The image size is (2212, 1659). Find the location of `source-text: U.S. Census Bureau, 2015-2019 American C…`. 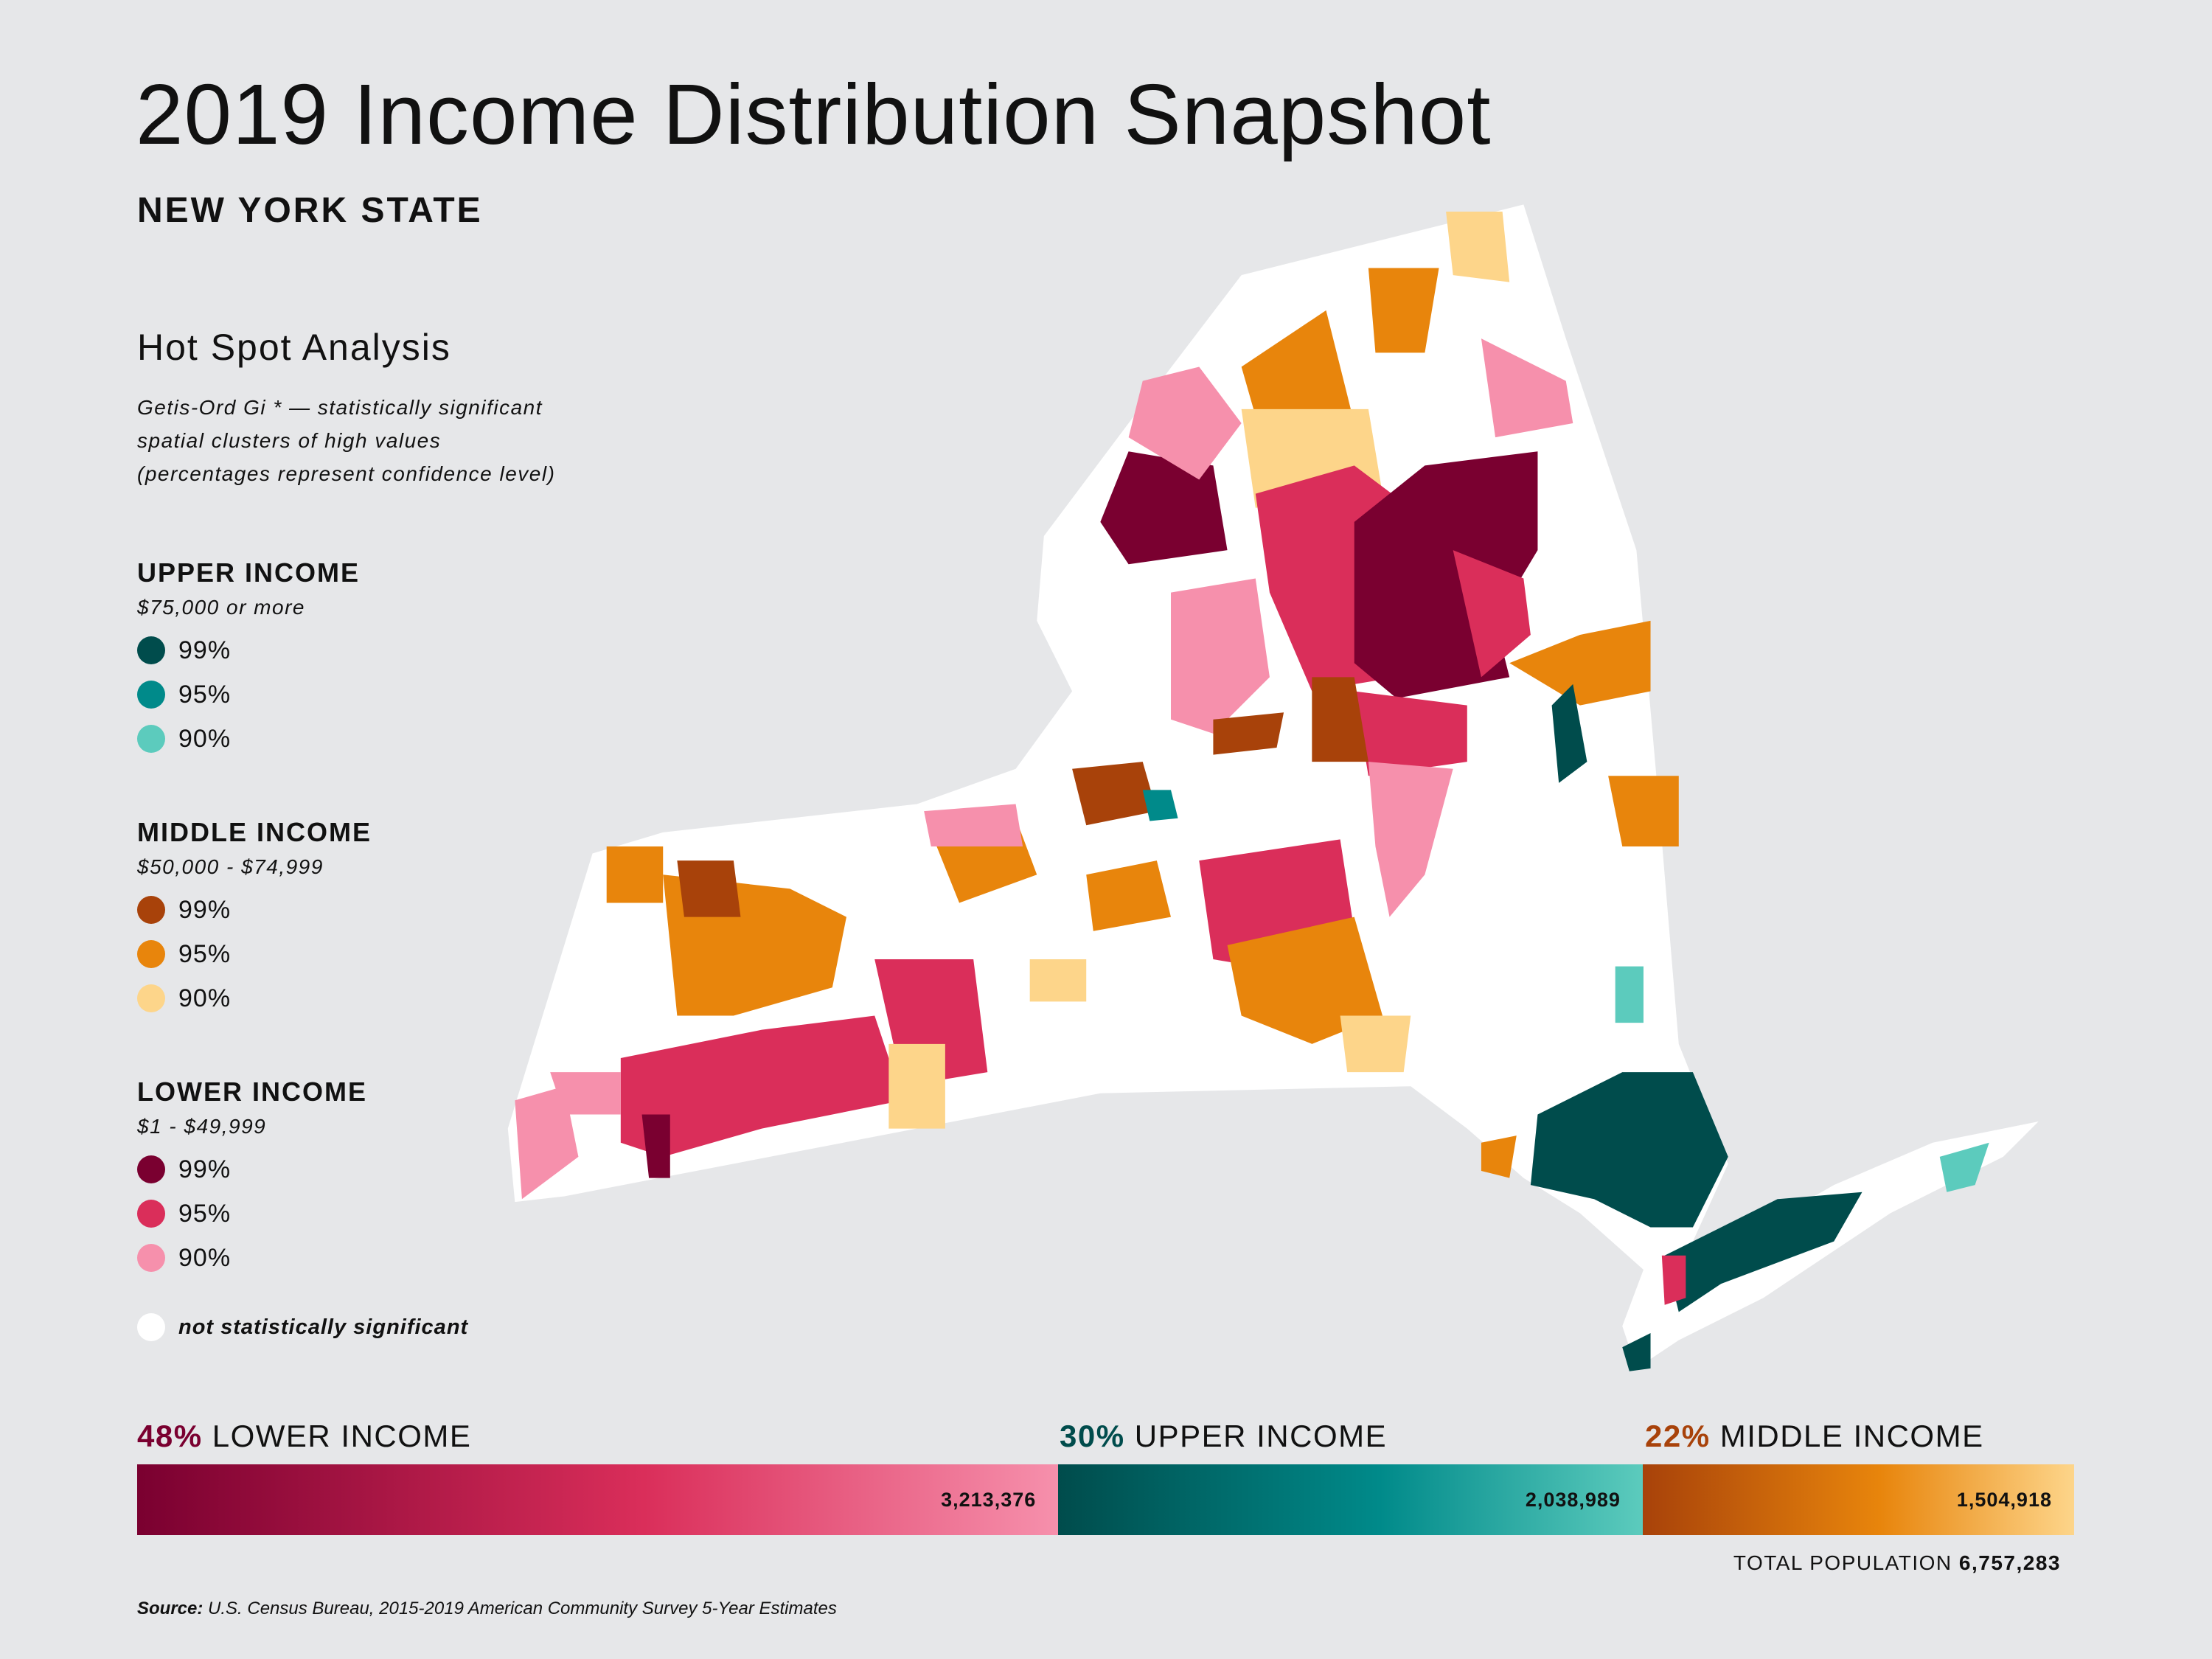

source-text: U.S. Census Bureau, 2015-2019 American C… is located at coordinates (520, 1608).